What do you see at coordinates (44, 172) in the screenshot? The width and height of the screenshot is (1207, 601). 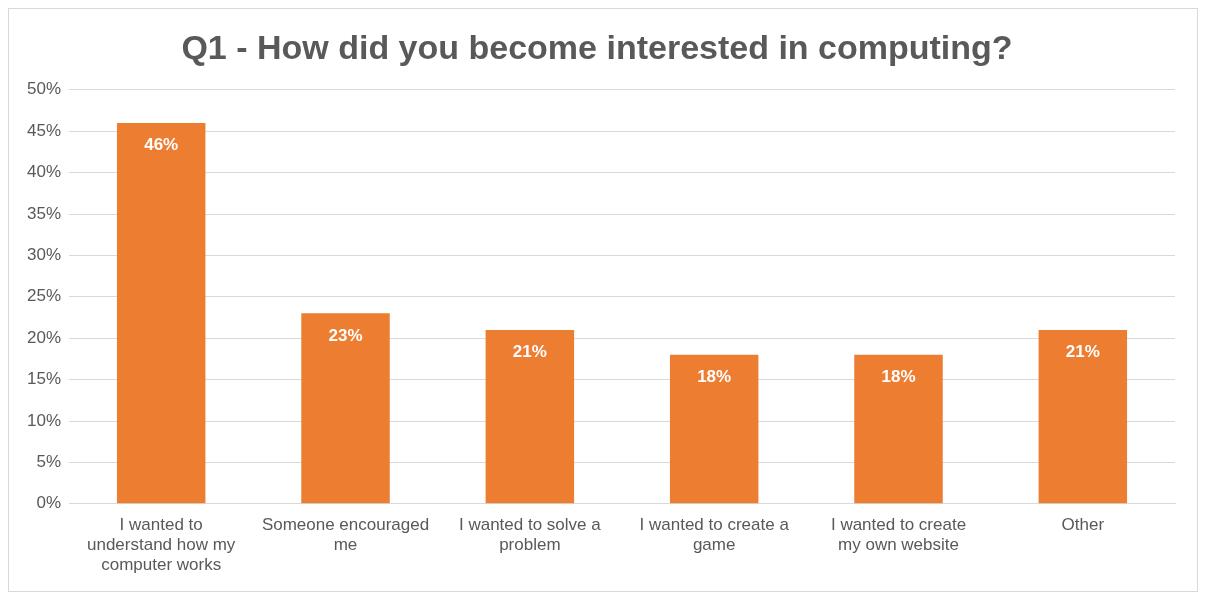 I see `y-tick-label: 40%` at bounding box center [44, 172].